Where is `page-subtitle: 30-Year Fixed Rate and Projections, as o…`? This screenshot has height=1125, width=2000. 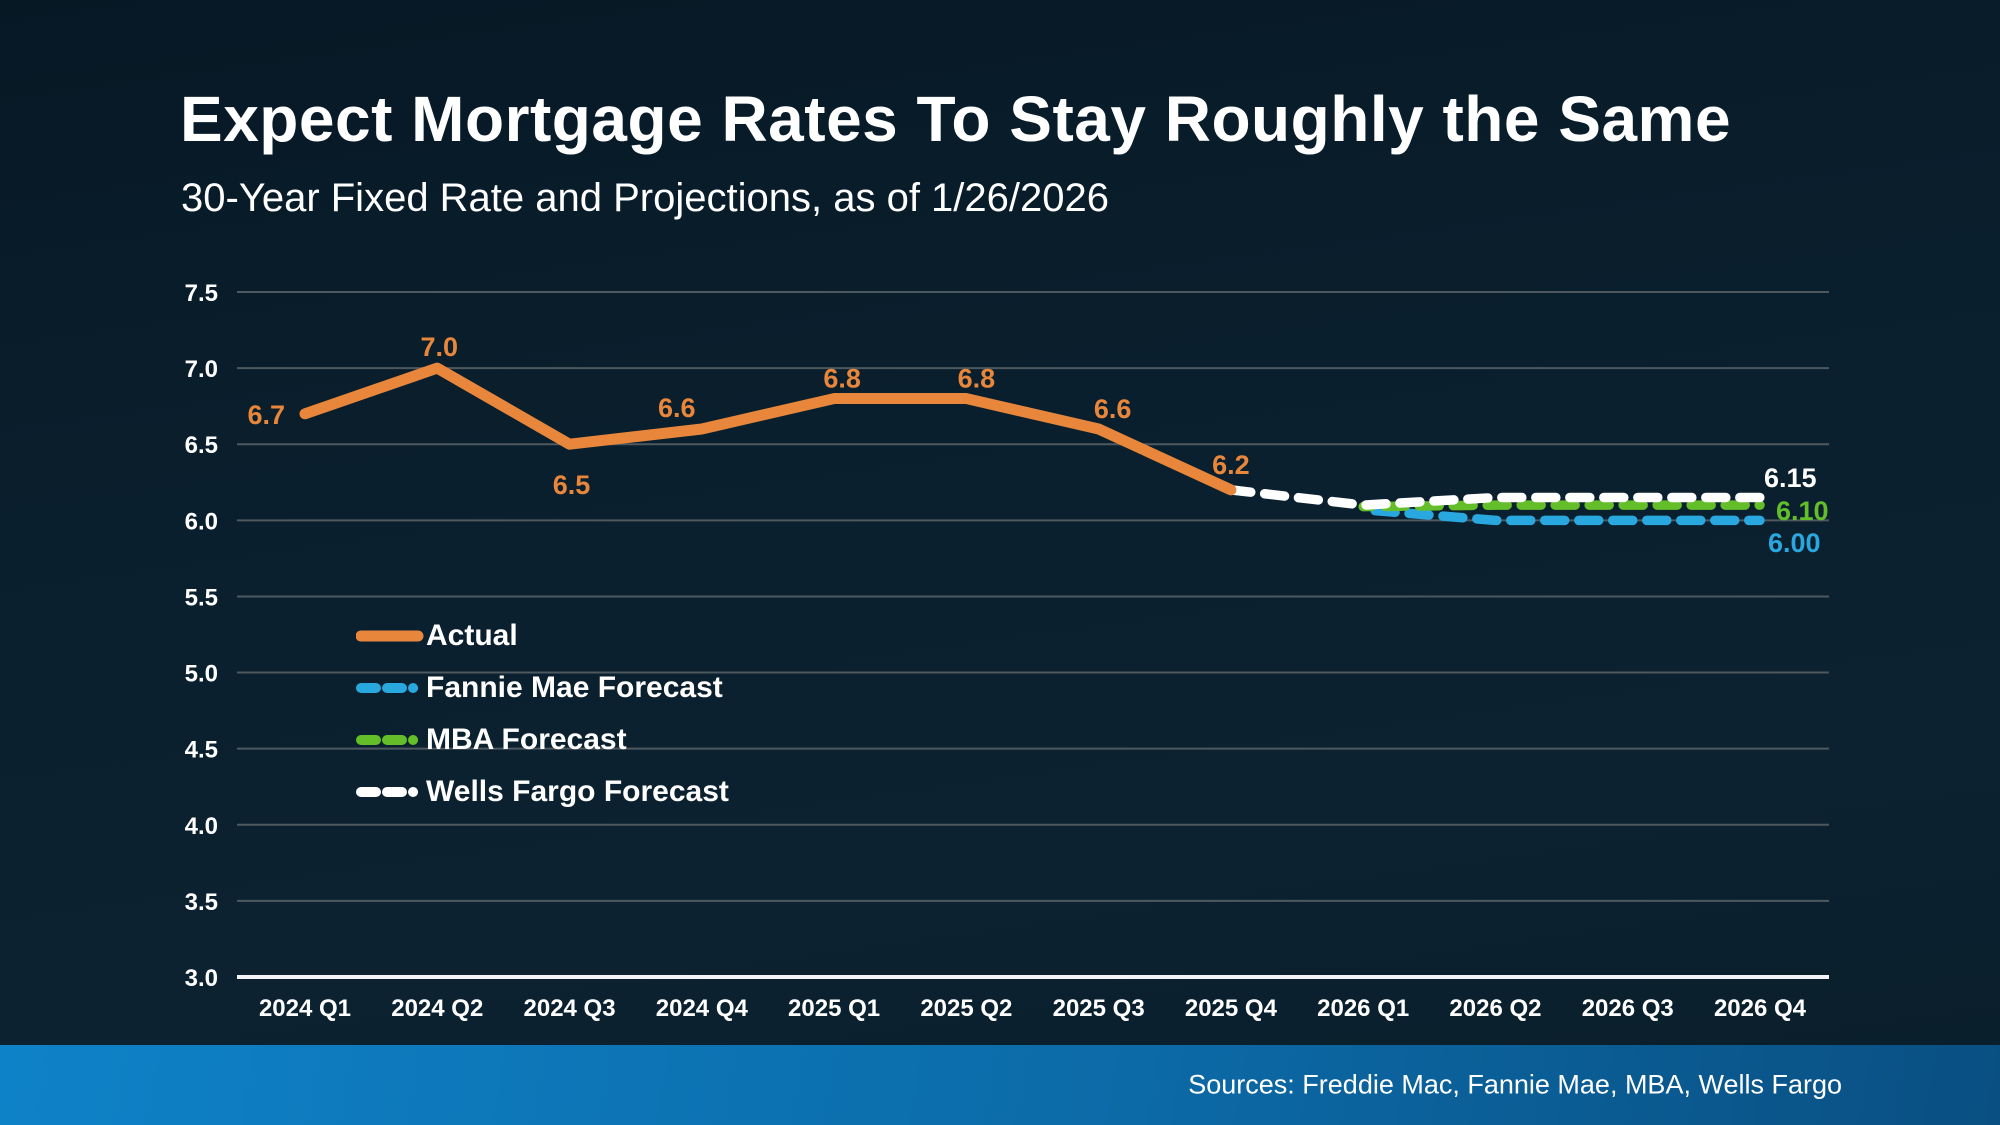
page-subtitle: 30-Year Fixed Rate and Projections, as o… is located at coordinates (645, 198).